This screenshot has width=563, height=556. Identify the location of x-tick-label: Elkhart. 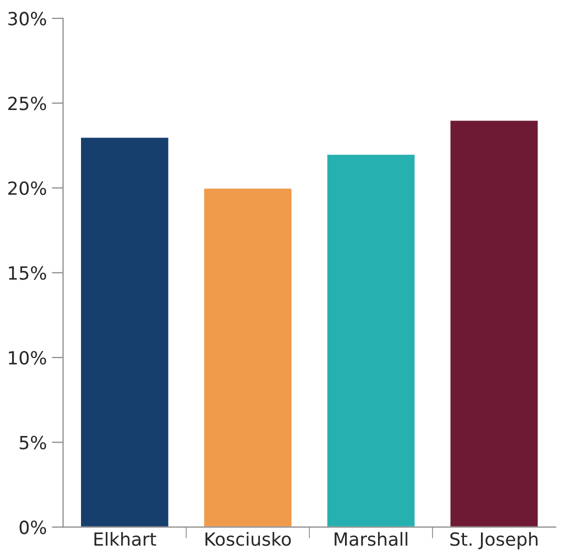
(125, 539).